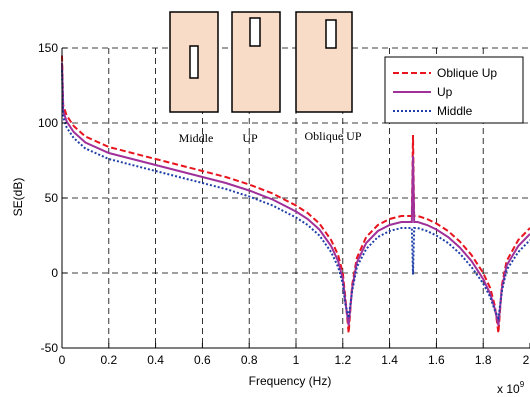  What do you see at coordinates (436, 360) in the screenshot?
I see `x-tick-label: 1.6` at bounding box center [436, 360].